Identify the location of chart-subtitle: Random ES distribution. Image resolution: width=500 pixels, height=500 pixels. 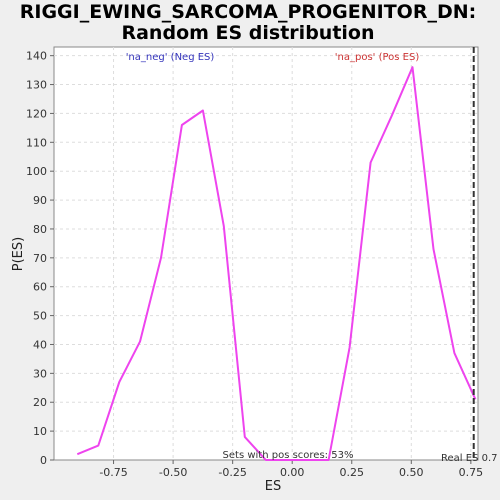
(247, 33).